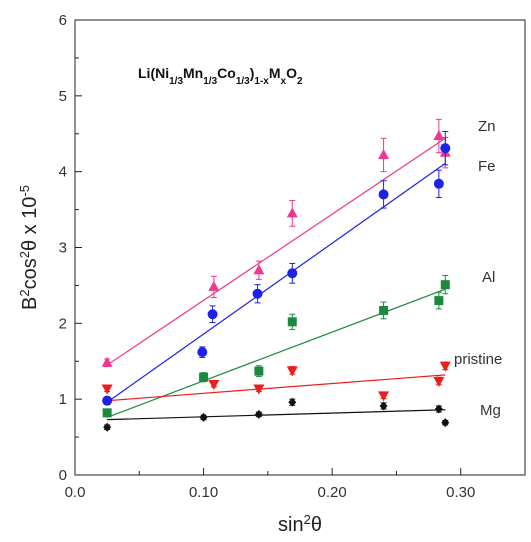 The width and height of the screenshot is (531, 542). Describe the element at coordinates (300, 81) in the screenshot. I see `formula-part: 2` at that location.